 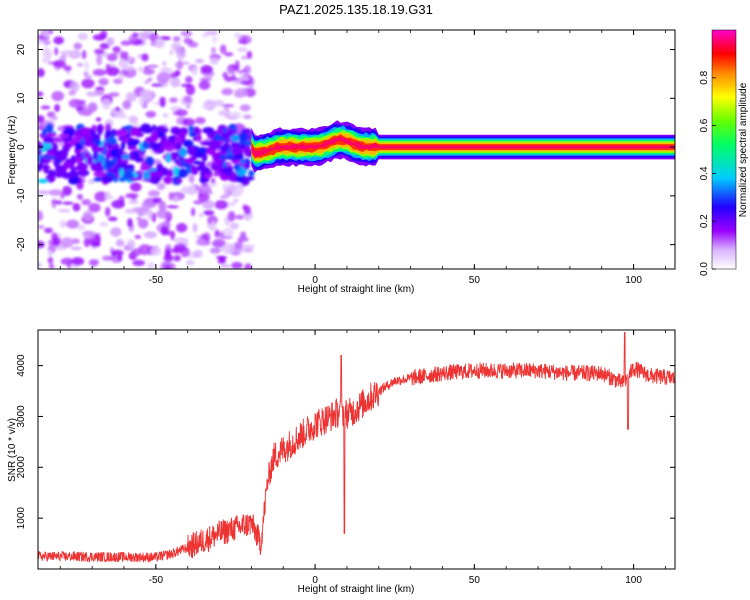 I want to click on spectrogram-noisy-band, so click(x=147, y=154).